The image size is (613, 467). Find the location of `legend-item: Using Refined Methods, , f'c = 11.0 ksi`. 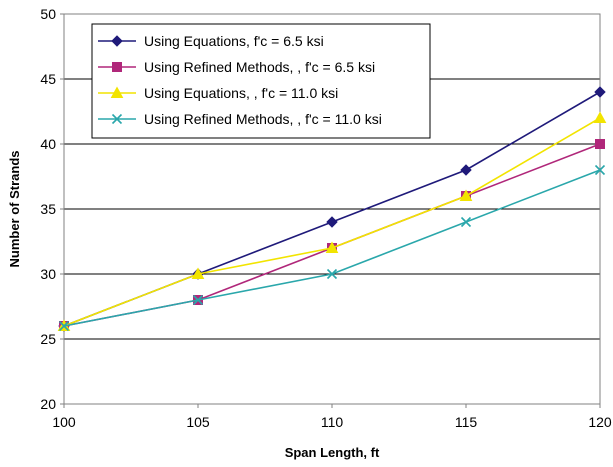

legend-item: Using Refined Methods, , f'c = 11.0 ksi is located at coordinates (240, 119).